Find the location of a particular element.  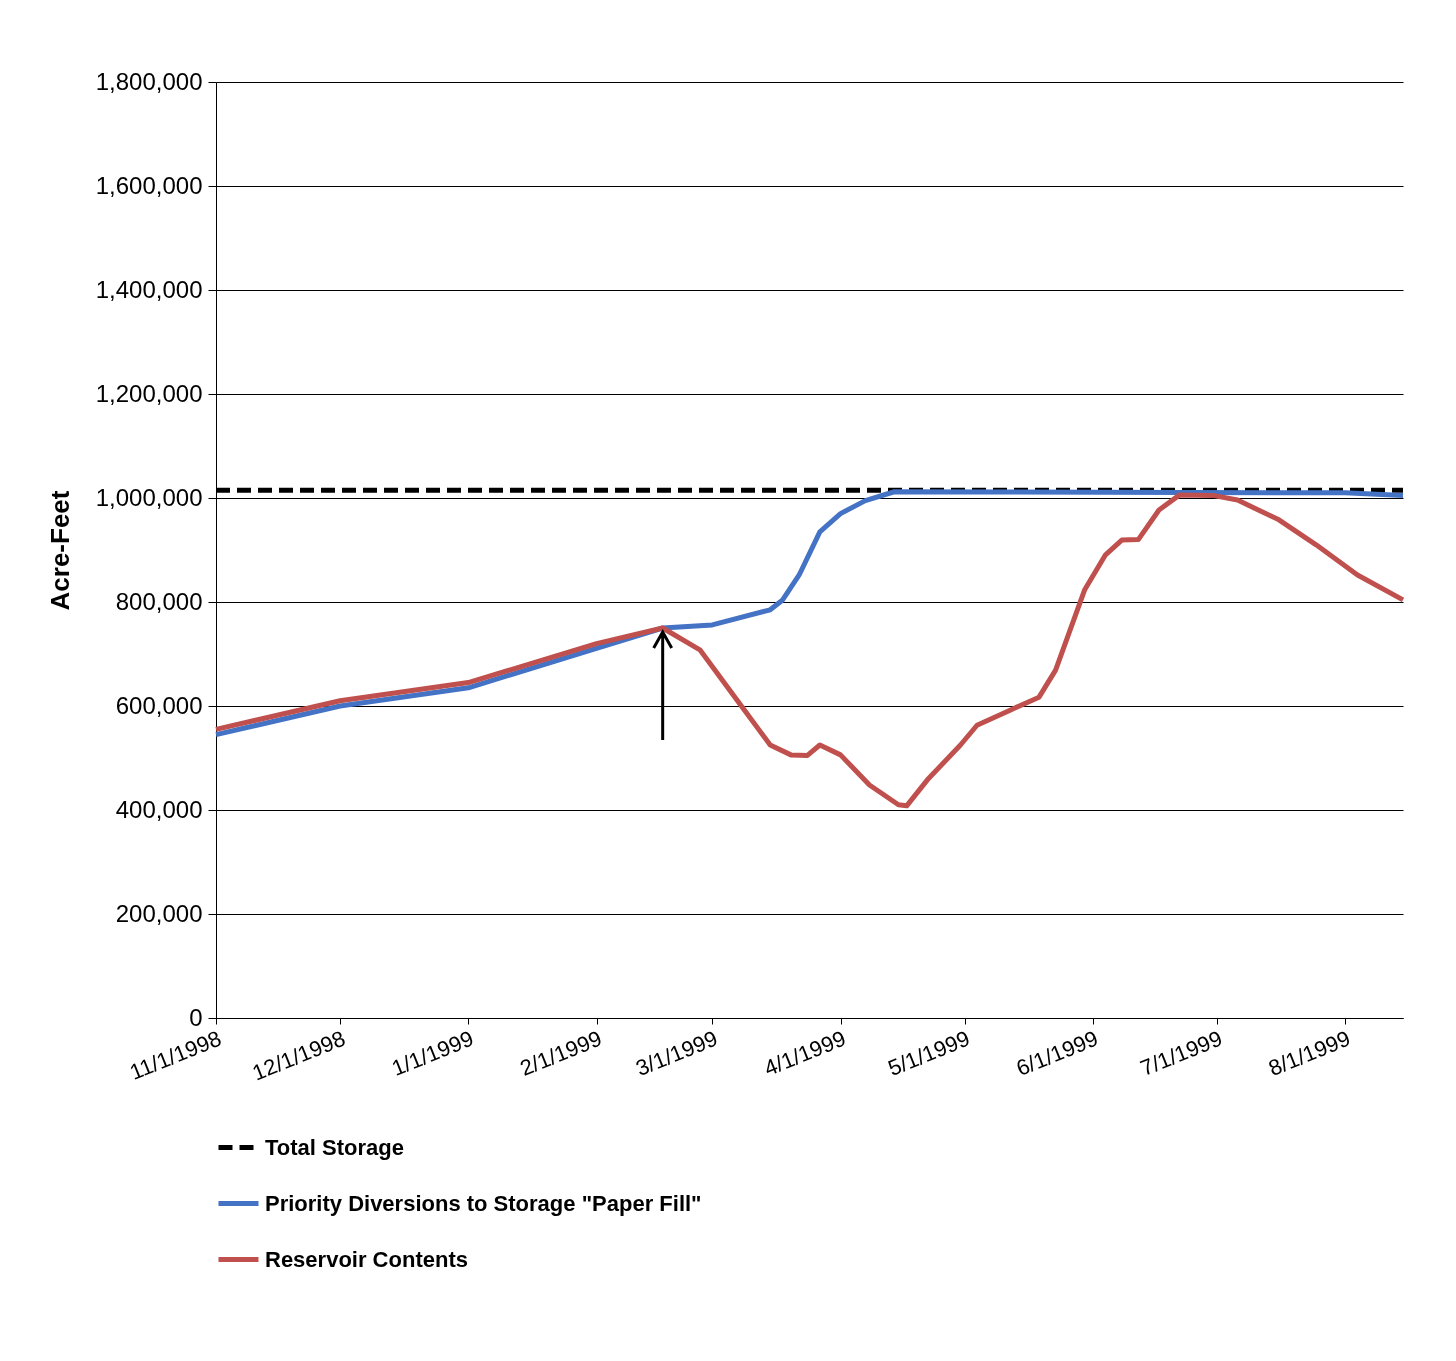

y-tick-label: 1,000,000 is located at coordinates (149, 497).